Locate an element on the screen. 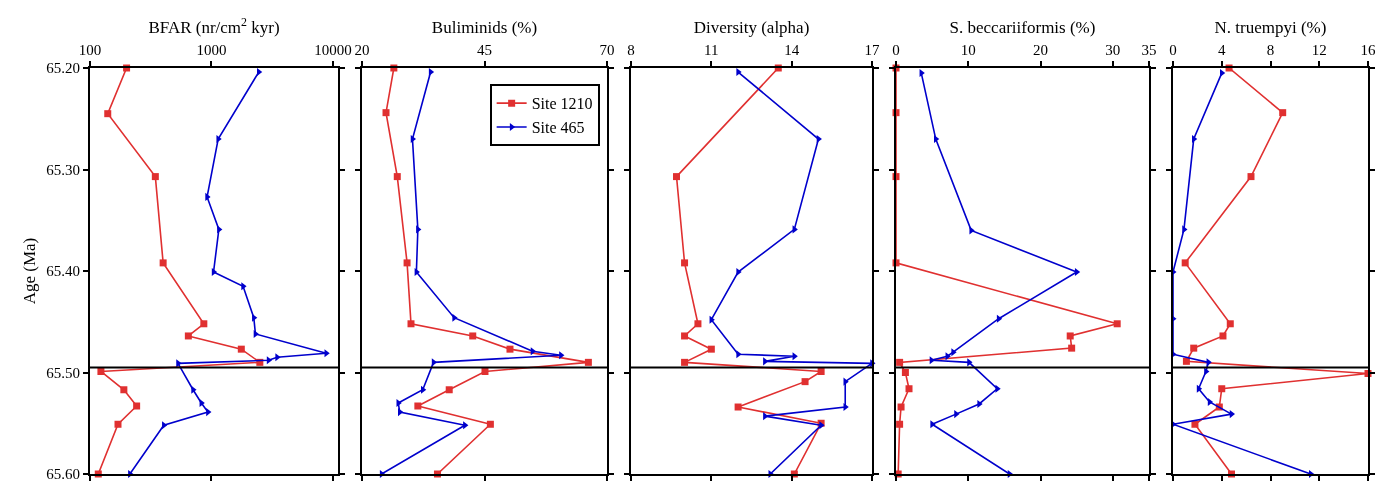 This screenshot has height=488, width=1378. y-tick-label: 65.50 is located at coordinates (63, 372).